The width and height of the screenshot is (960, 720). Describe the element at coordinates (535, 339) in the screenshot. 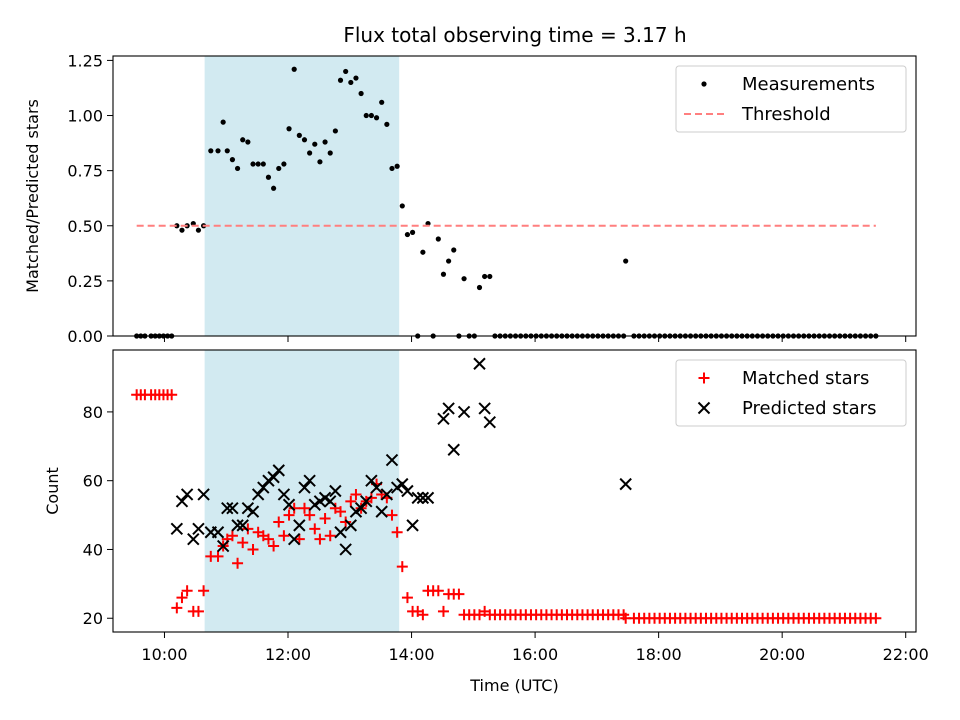

I see `top-panel-x-ticks` at that location.